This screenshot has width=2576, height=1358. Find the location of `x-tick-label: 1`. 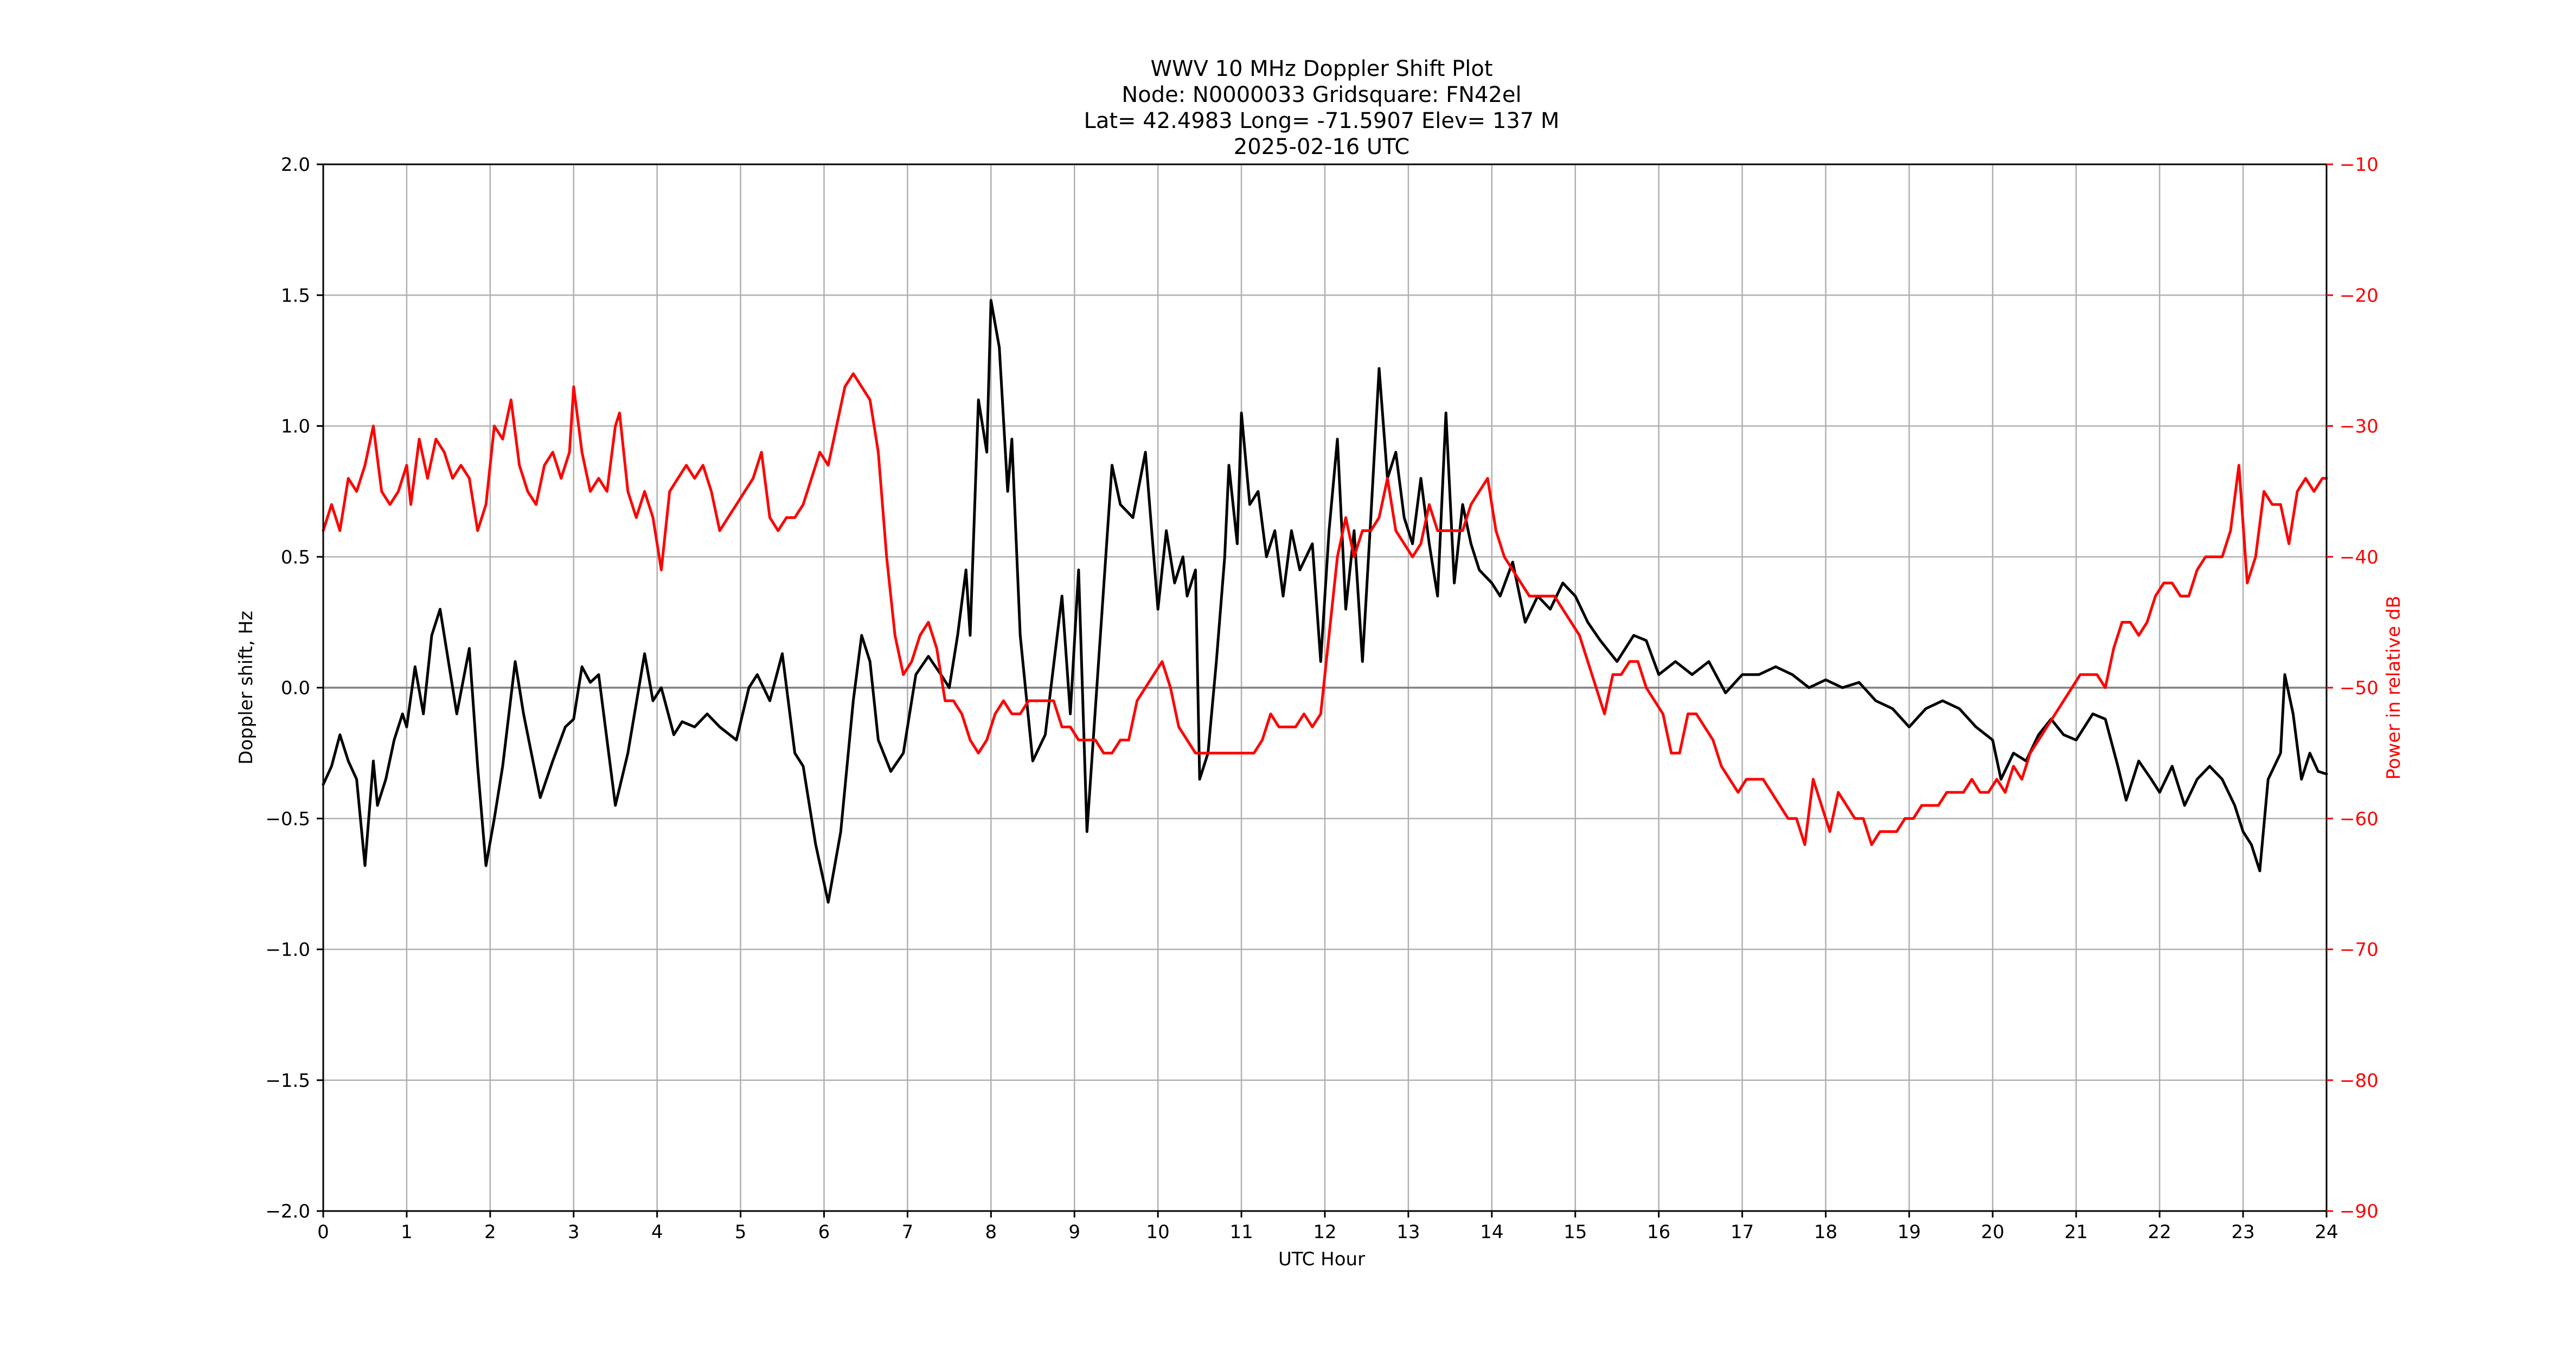

x-tick-label: 1 is located at coordinates (407, 1232).